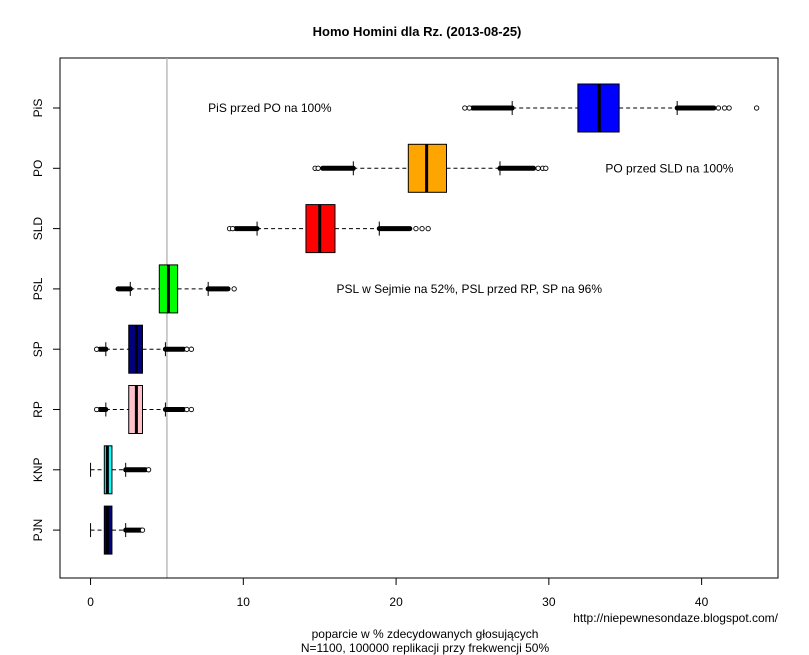  Describe the element at coordinates (669, 168) in the screenshot. I see `annotation: PO przed SLD na 100%` at that location.